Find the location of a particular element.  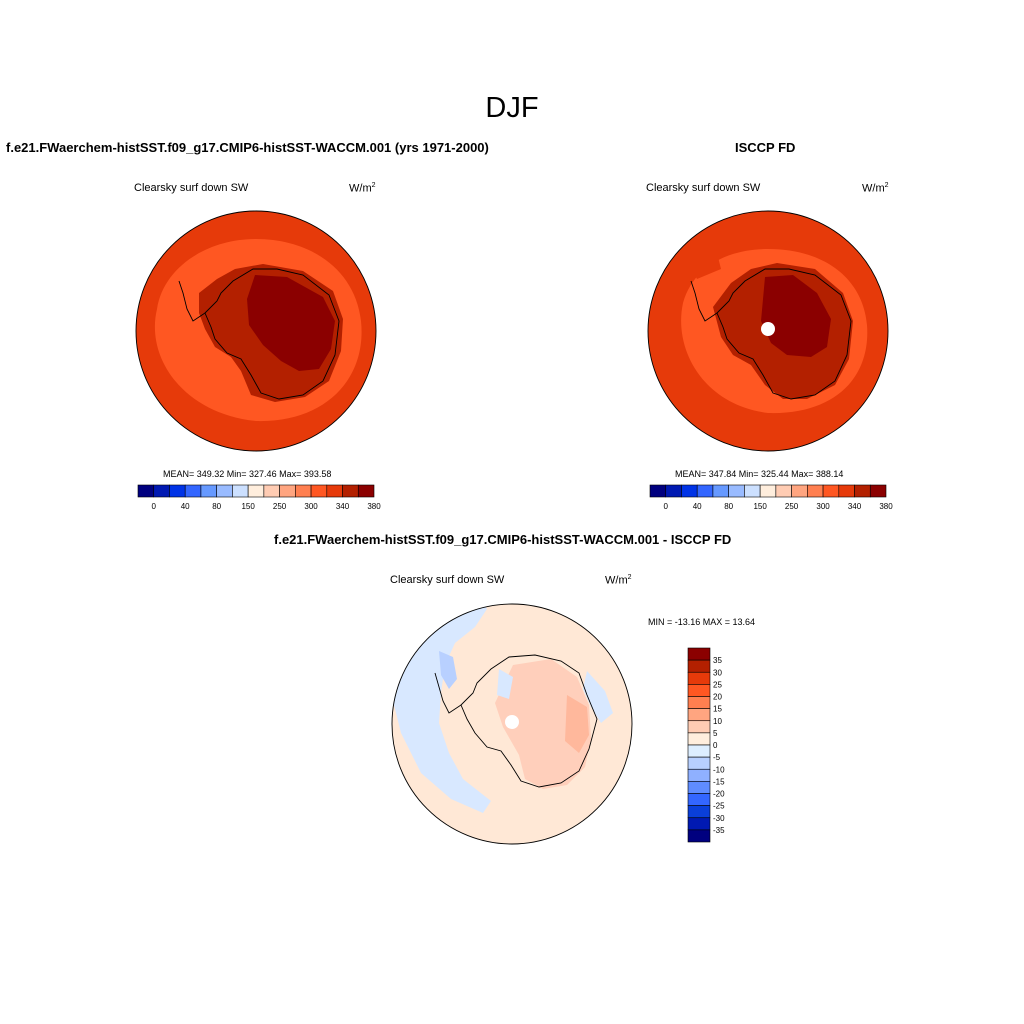

diff-coastline is located at coordinates (529, 721).